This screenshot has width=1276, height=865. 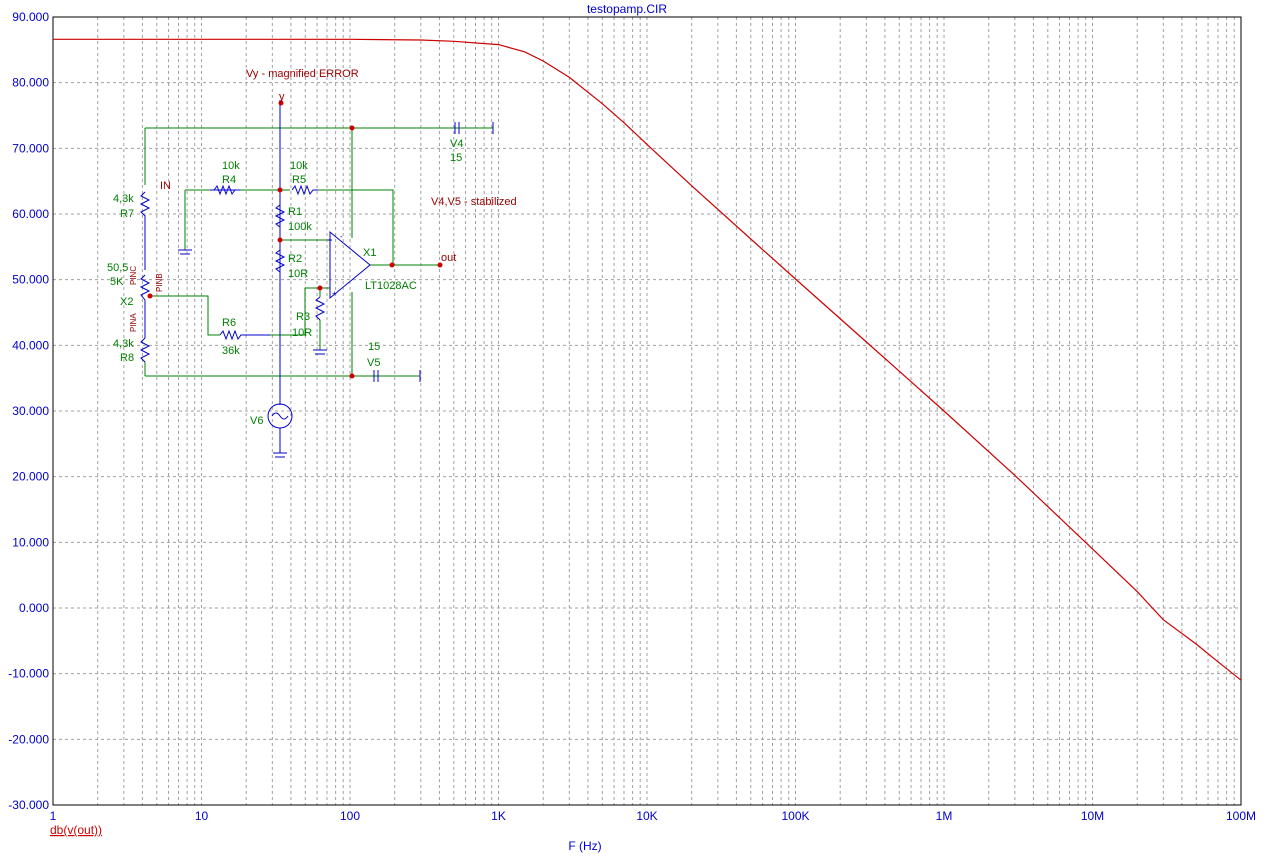 I want to click on v4v5-note: V4,V5 - stabilized, so click(x=474, y=202).